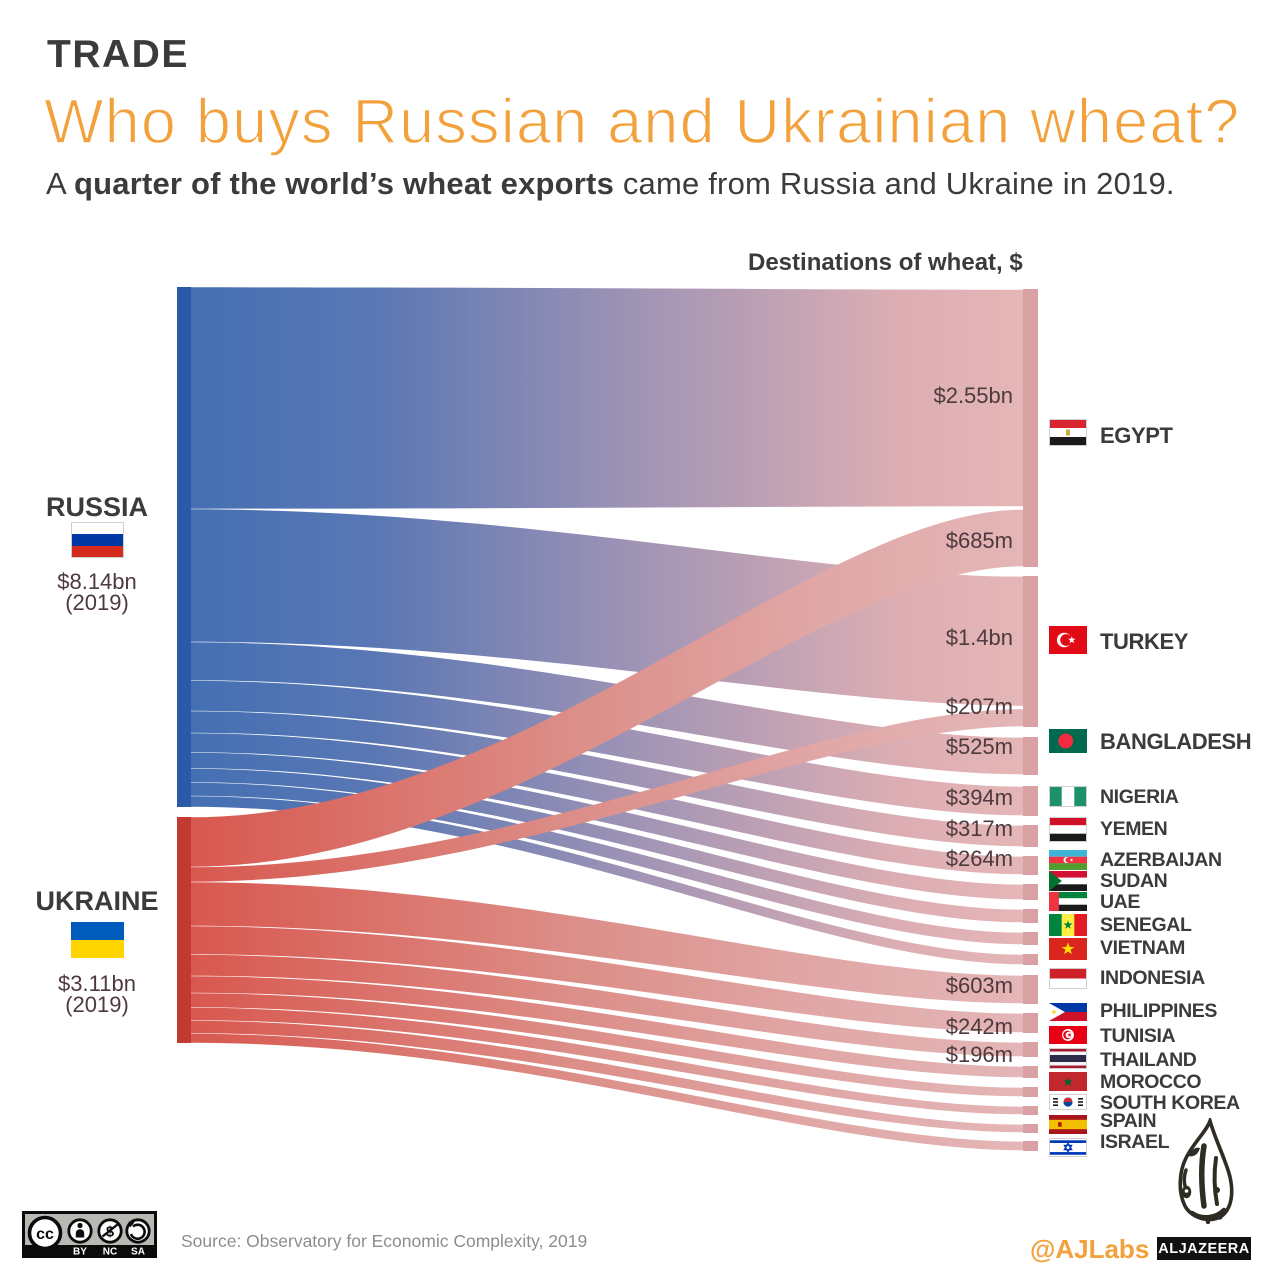 The image size is (1280, 1280). What do you see at coordinates (45, 1234) in the screenshot?
I see `svg-text: cc` at bounding box center [45, 1234].